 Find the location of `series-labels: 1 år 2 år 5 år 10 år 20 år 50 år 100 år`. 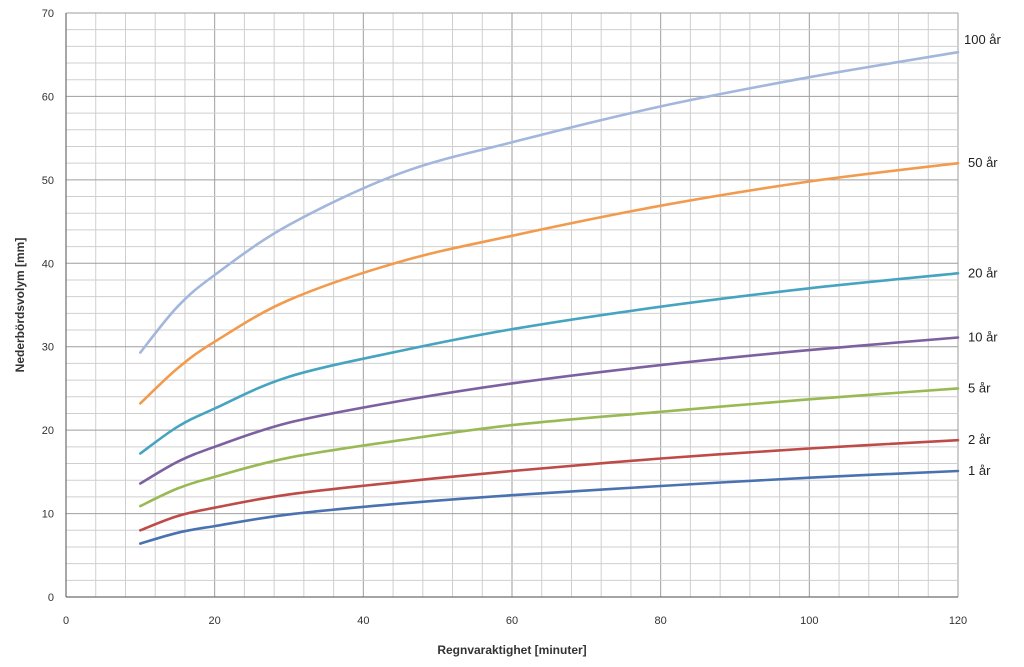

series-labels: 1 år 2 år 5 år 10 år 20 år 50 år 100 år is located at coordinates (983, 255).